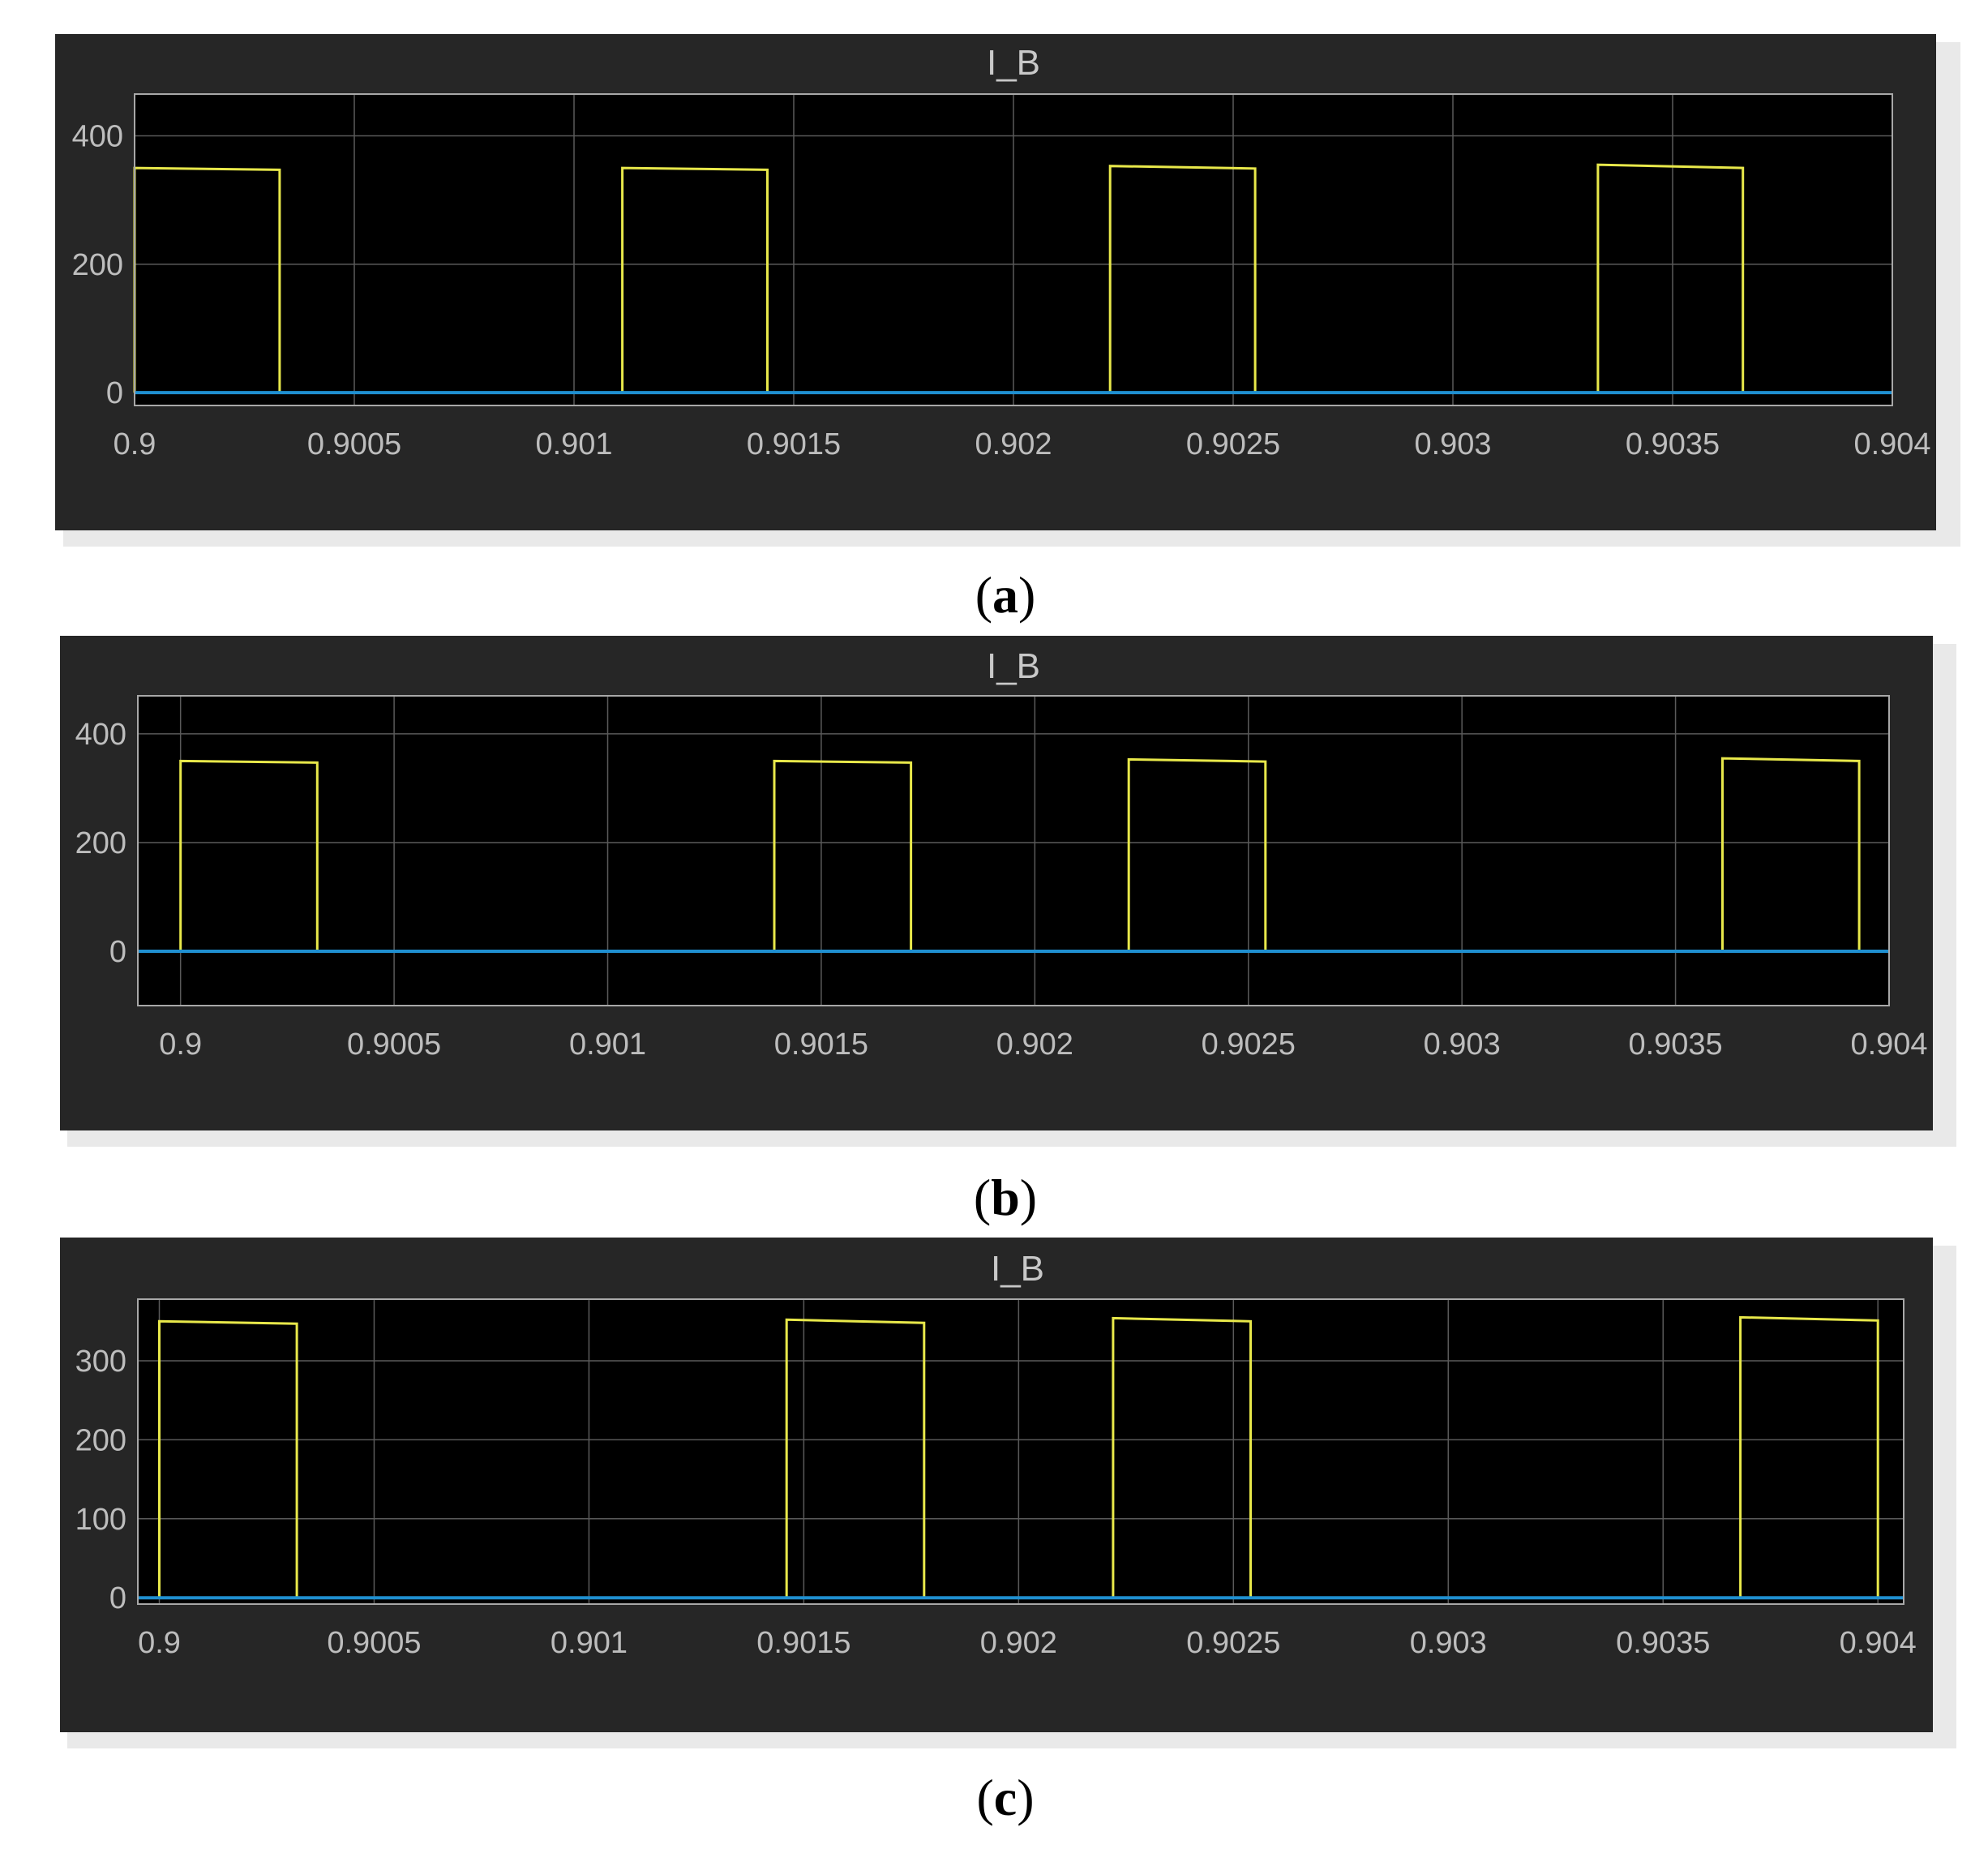 The image size is (1988, 1849). I want to click on caption-a: (a), so click(1005, 595).